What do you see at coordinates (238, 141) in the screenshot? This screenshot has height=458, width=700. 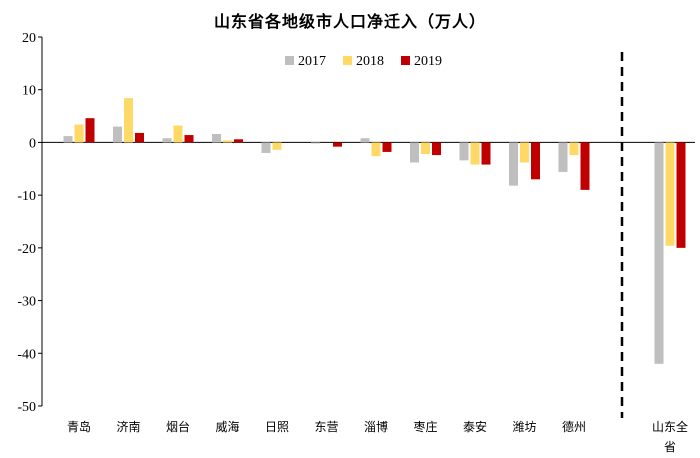 I see `bar-2019-威海` at bounding box center [238, 141].